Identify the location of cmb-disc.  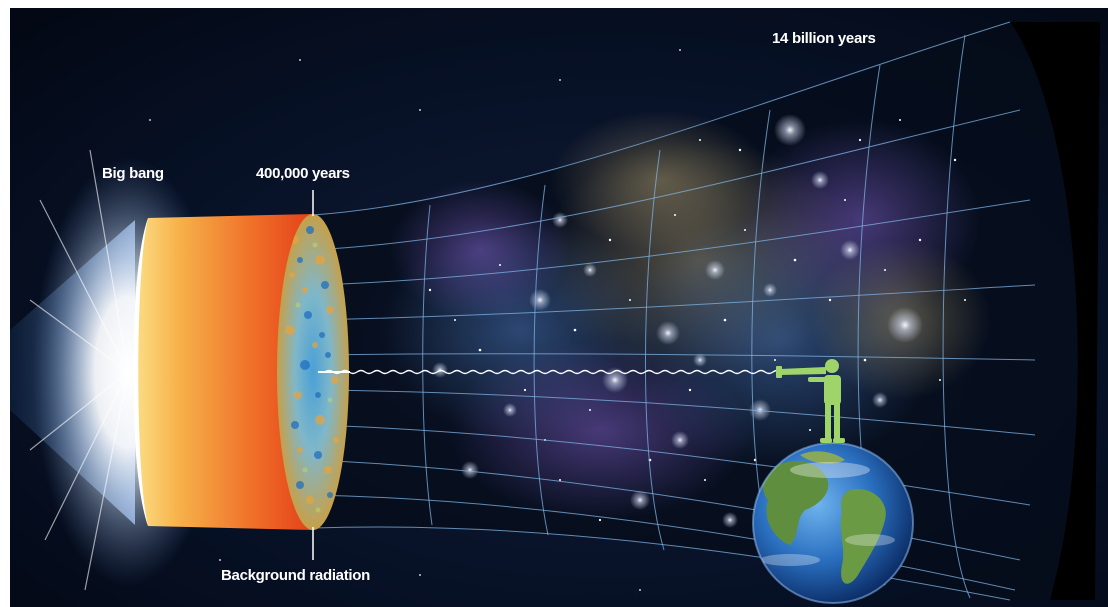
(313, 372).